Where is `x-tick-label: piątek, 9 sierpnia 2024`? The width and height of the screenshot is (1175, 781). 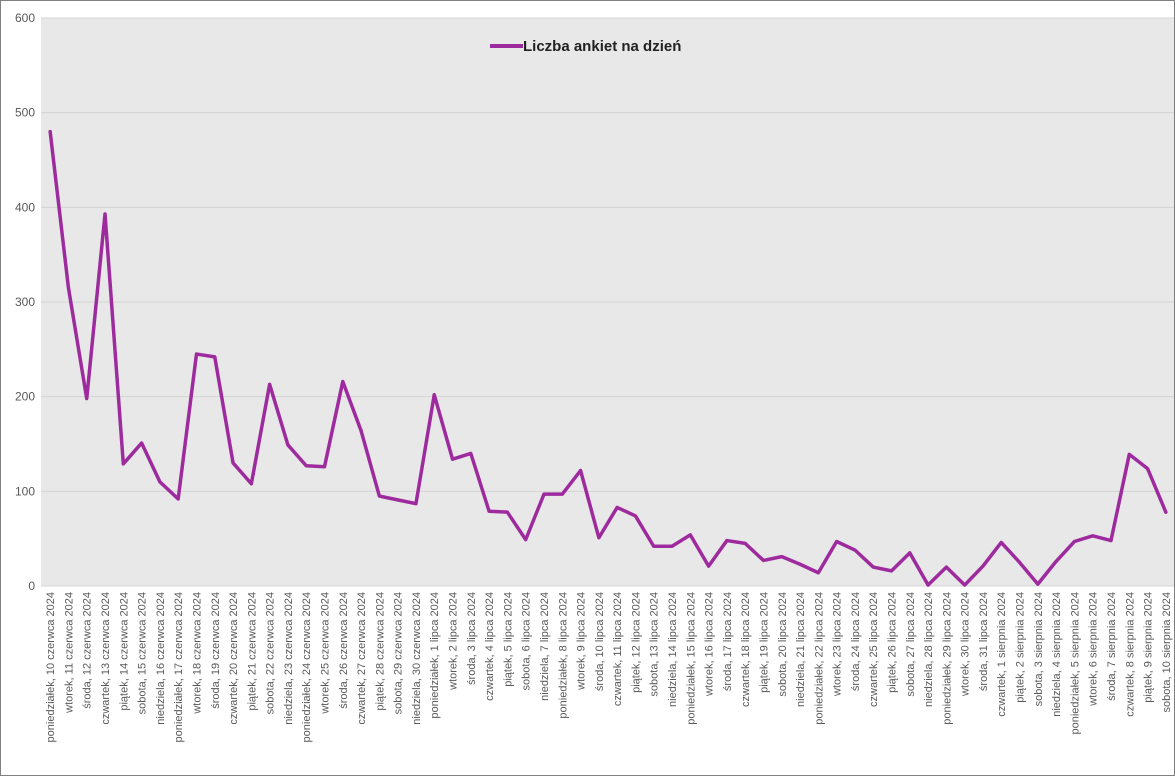 x-tick-label: piątek, 9 sierpnia 2024 is located at coordinates (1149, 647).